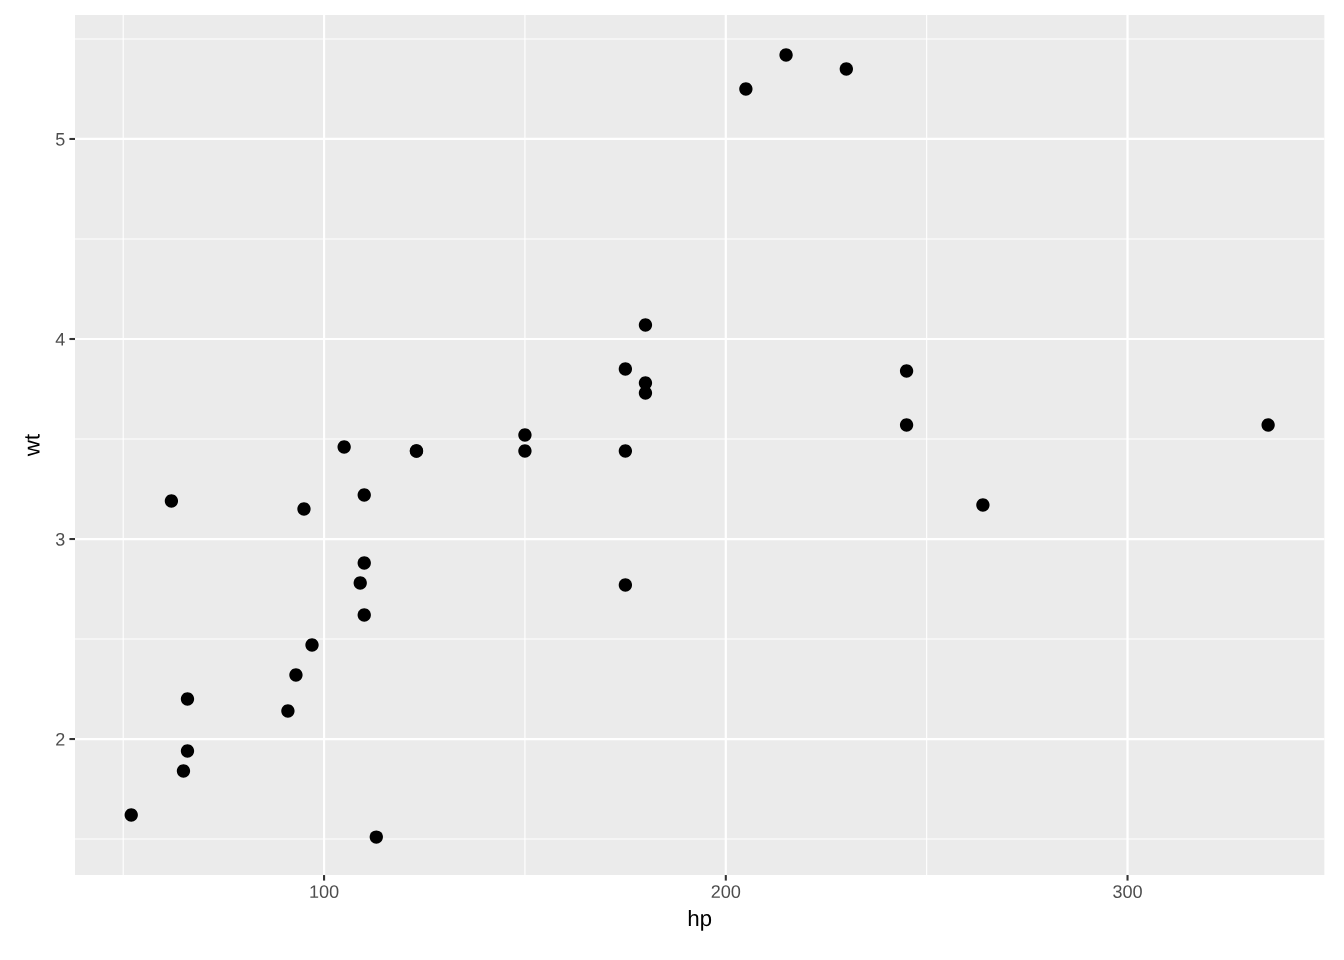  Describe the element at coordinates (60, 739) in the screenshot. I see `y-tick-label: 2` at that location.